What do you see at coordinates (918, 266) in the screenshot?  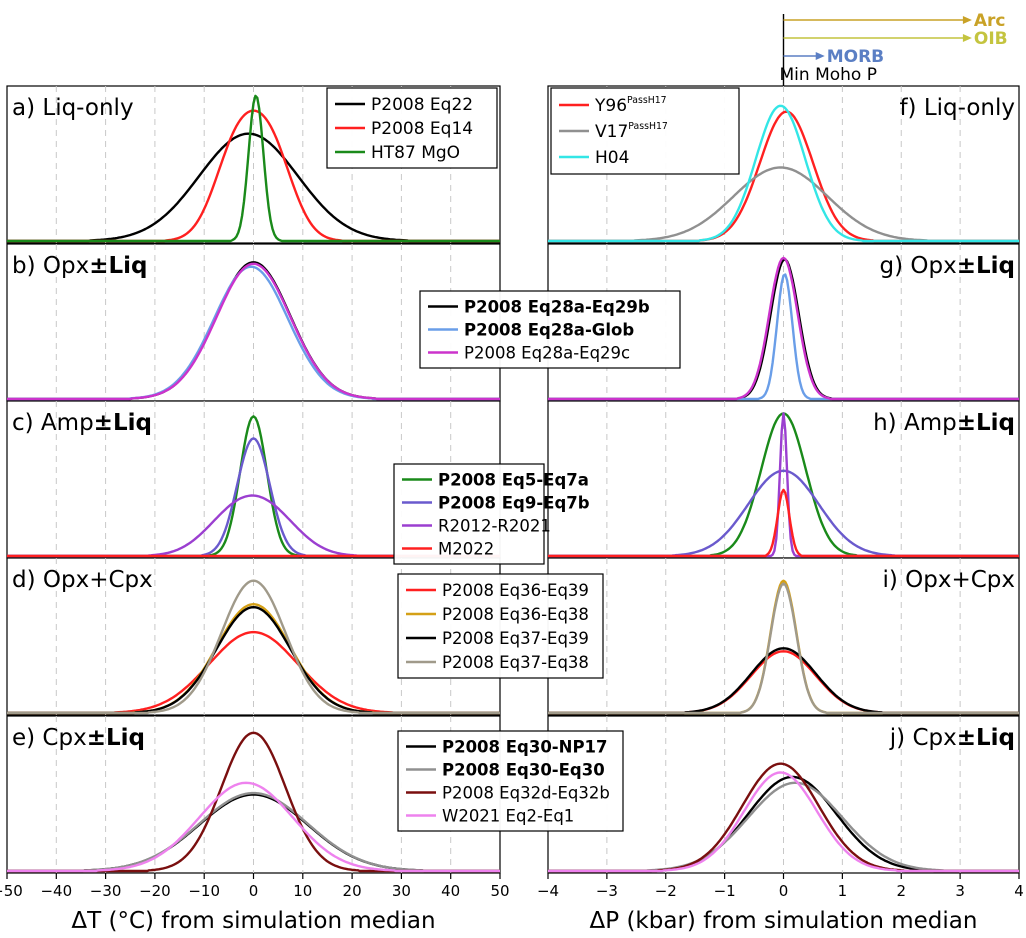 I see `panel-label-main: g) Opx` at bounding box center [918, 266].